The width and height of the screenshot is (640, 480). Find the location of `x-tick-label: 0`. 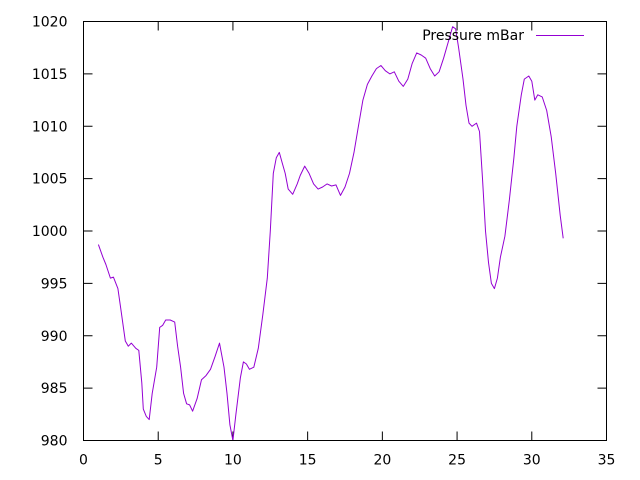

x-tick-label: 0 is located at coordinates (83, 461).